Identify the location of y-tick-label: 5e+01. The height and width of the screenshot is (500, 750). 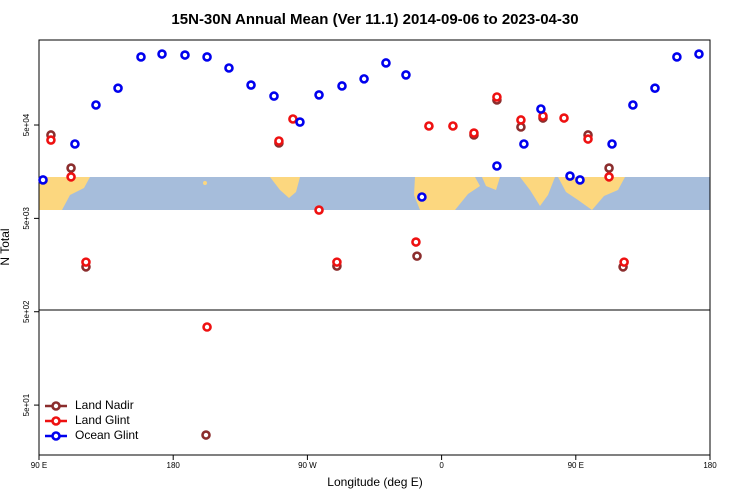
(26, 404).